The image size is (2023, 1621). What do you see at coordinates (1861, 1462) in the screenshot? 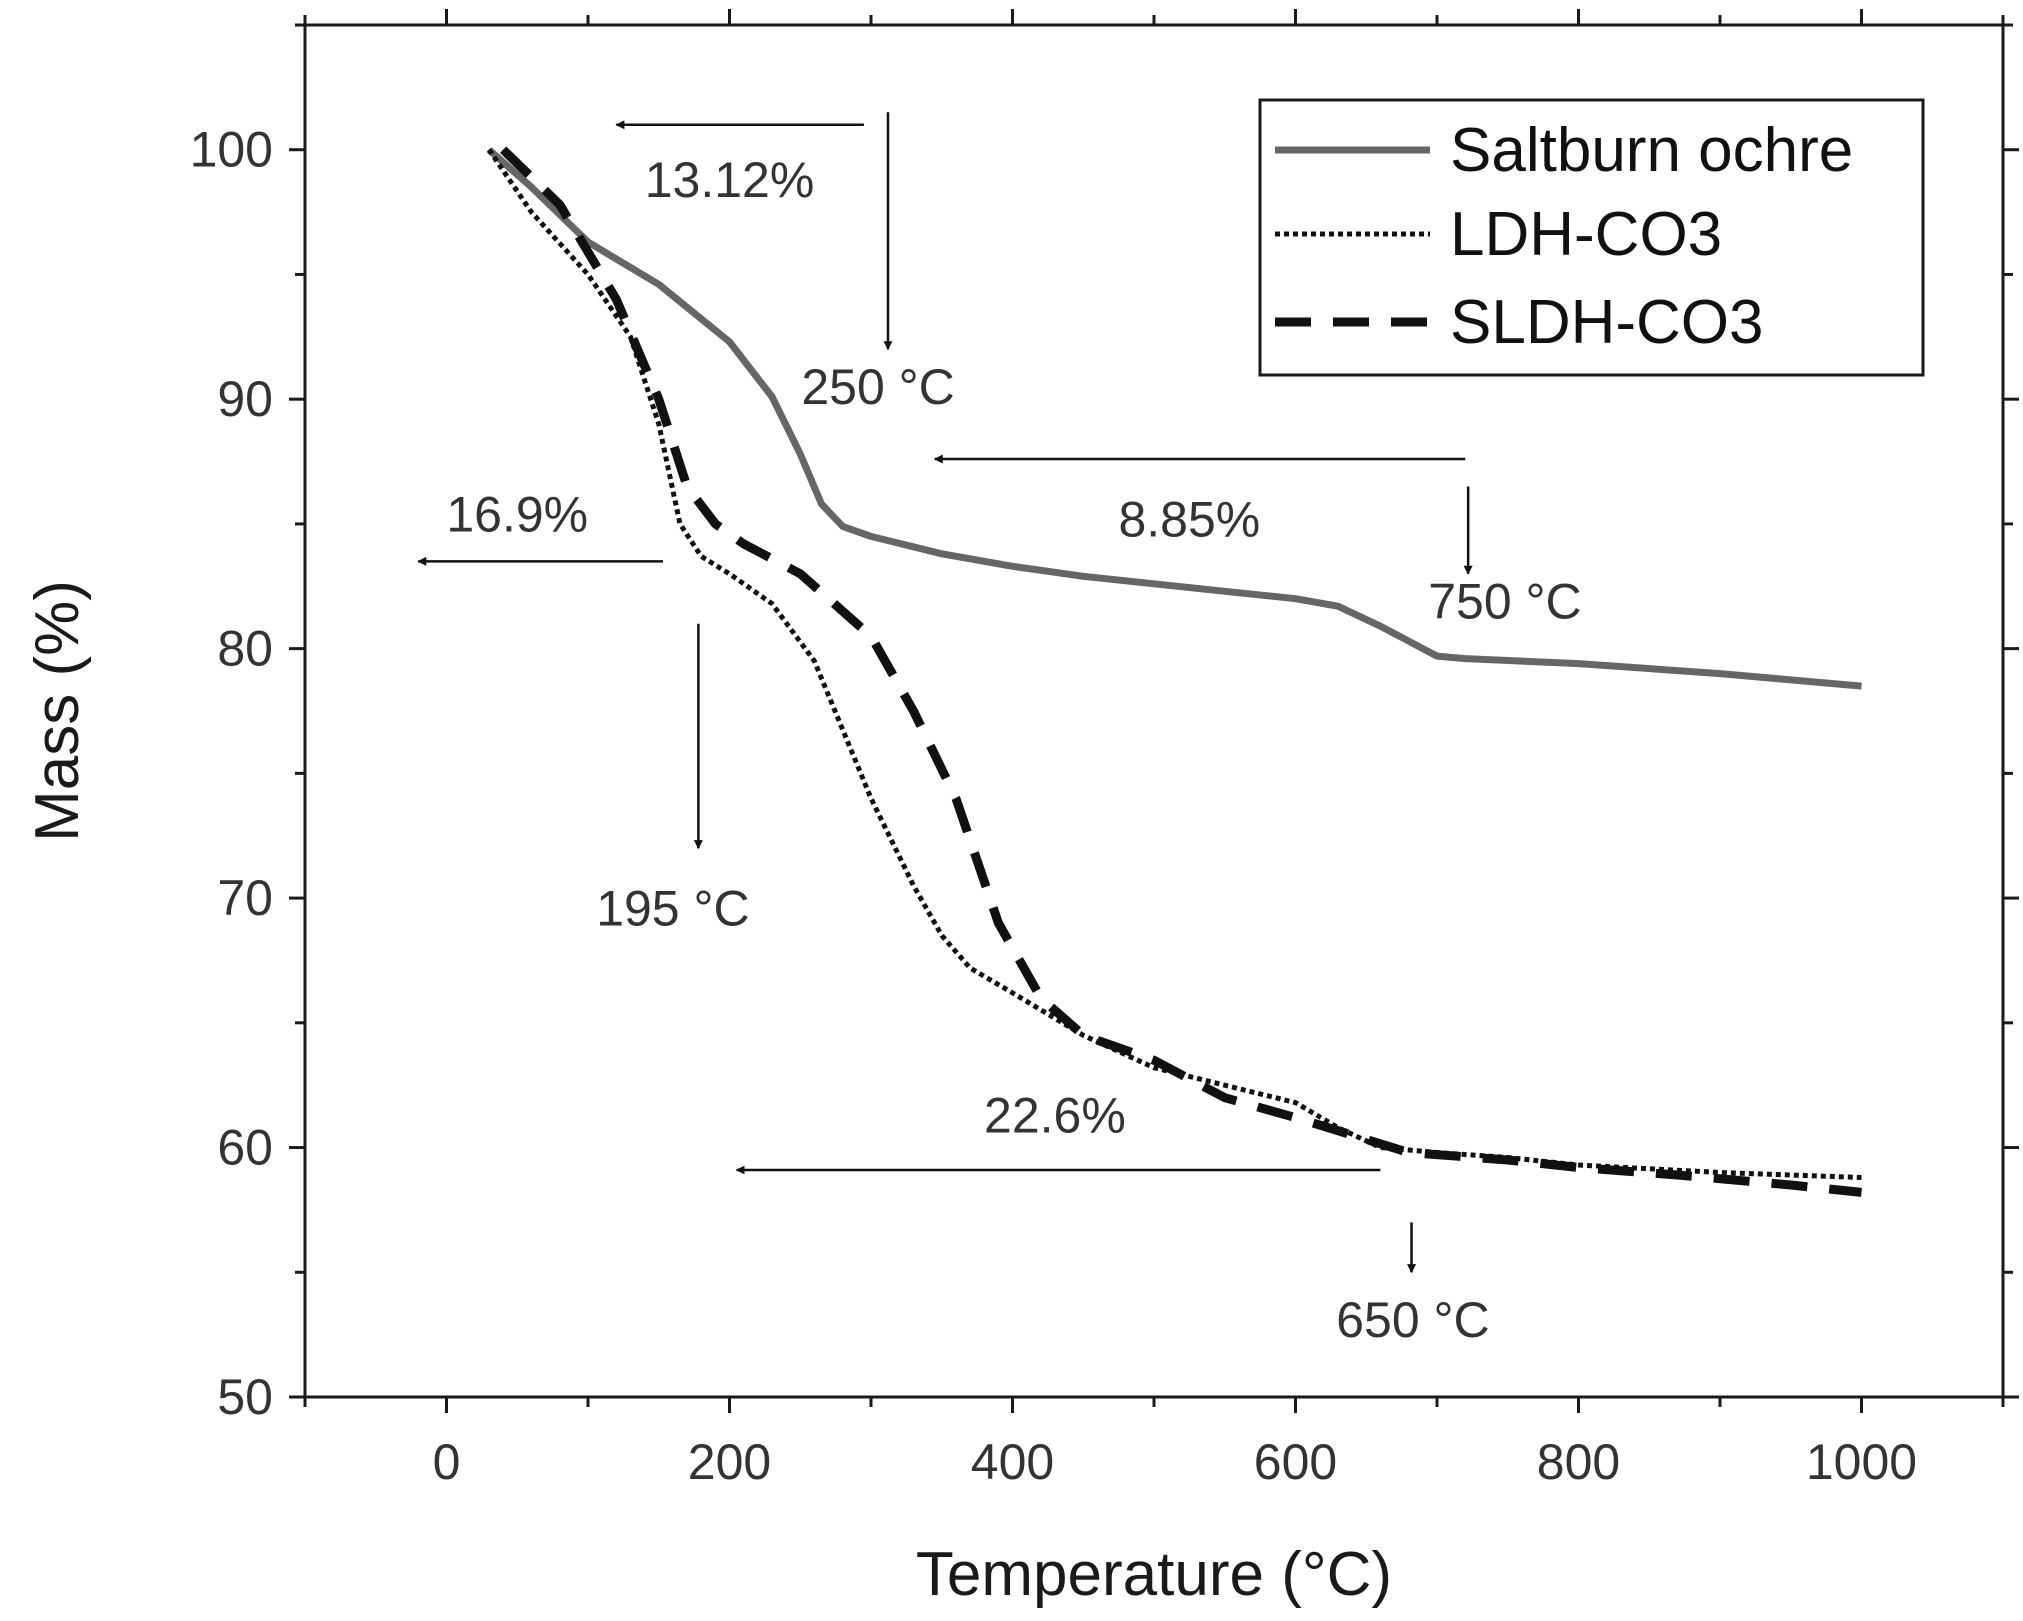
I see `x-tick-label: 1000` at bounding box center [1861, 1462].